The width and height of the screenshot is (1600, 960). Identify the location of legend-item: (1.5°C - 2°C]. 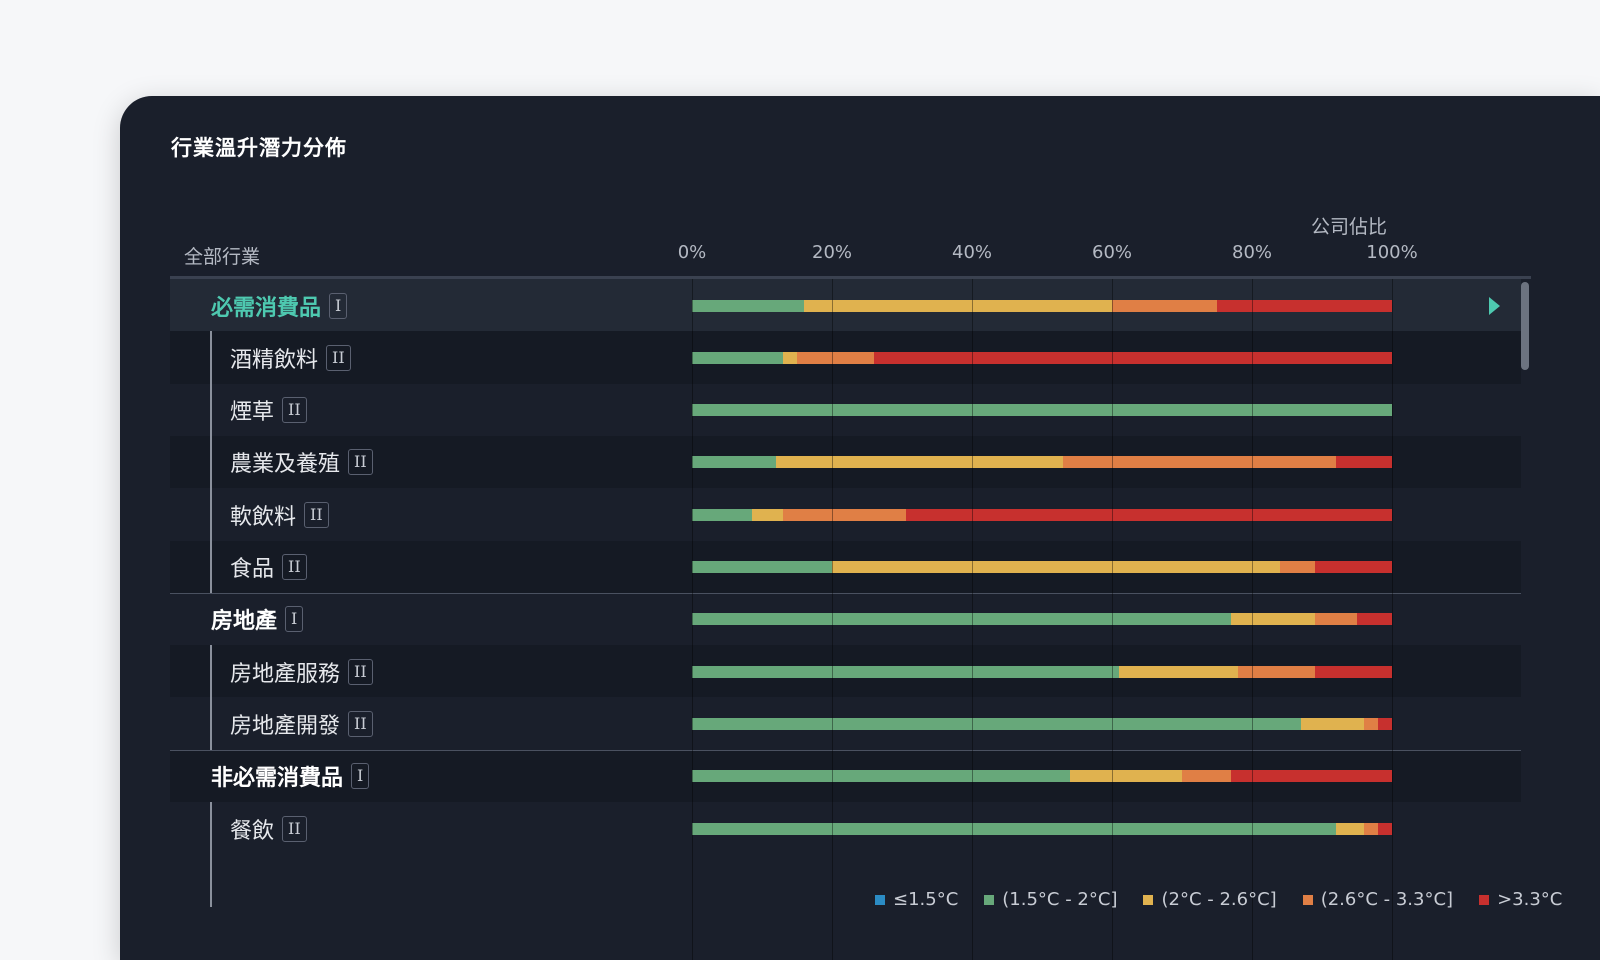
(1050, 899).